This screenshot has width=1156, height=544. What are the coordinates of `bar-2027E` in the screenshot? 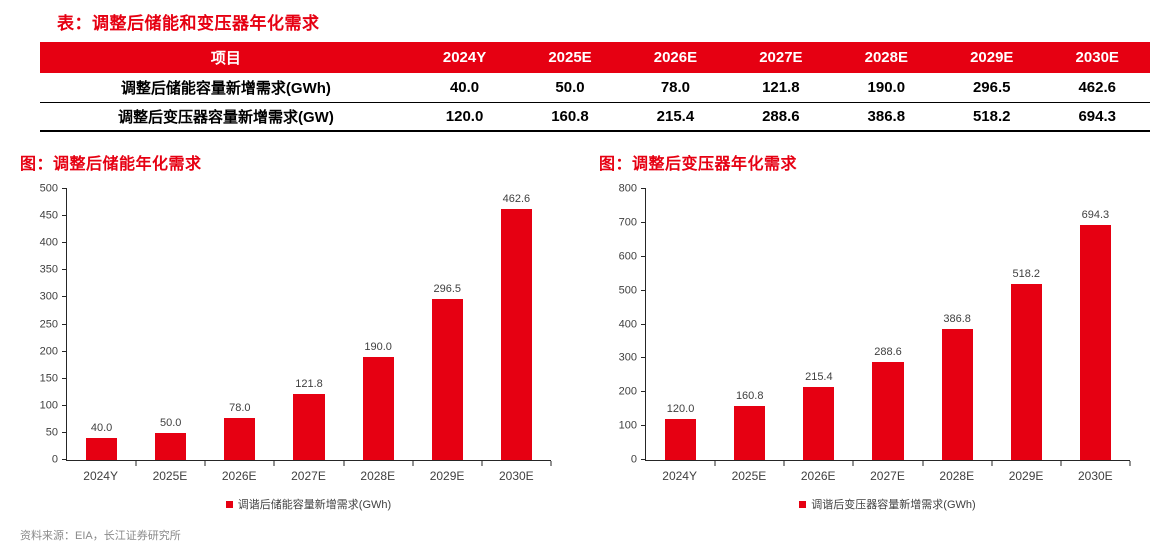 It's located at (309, 427).